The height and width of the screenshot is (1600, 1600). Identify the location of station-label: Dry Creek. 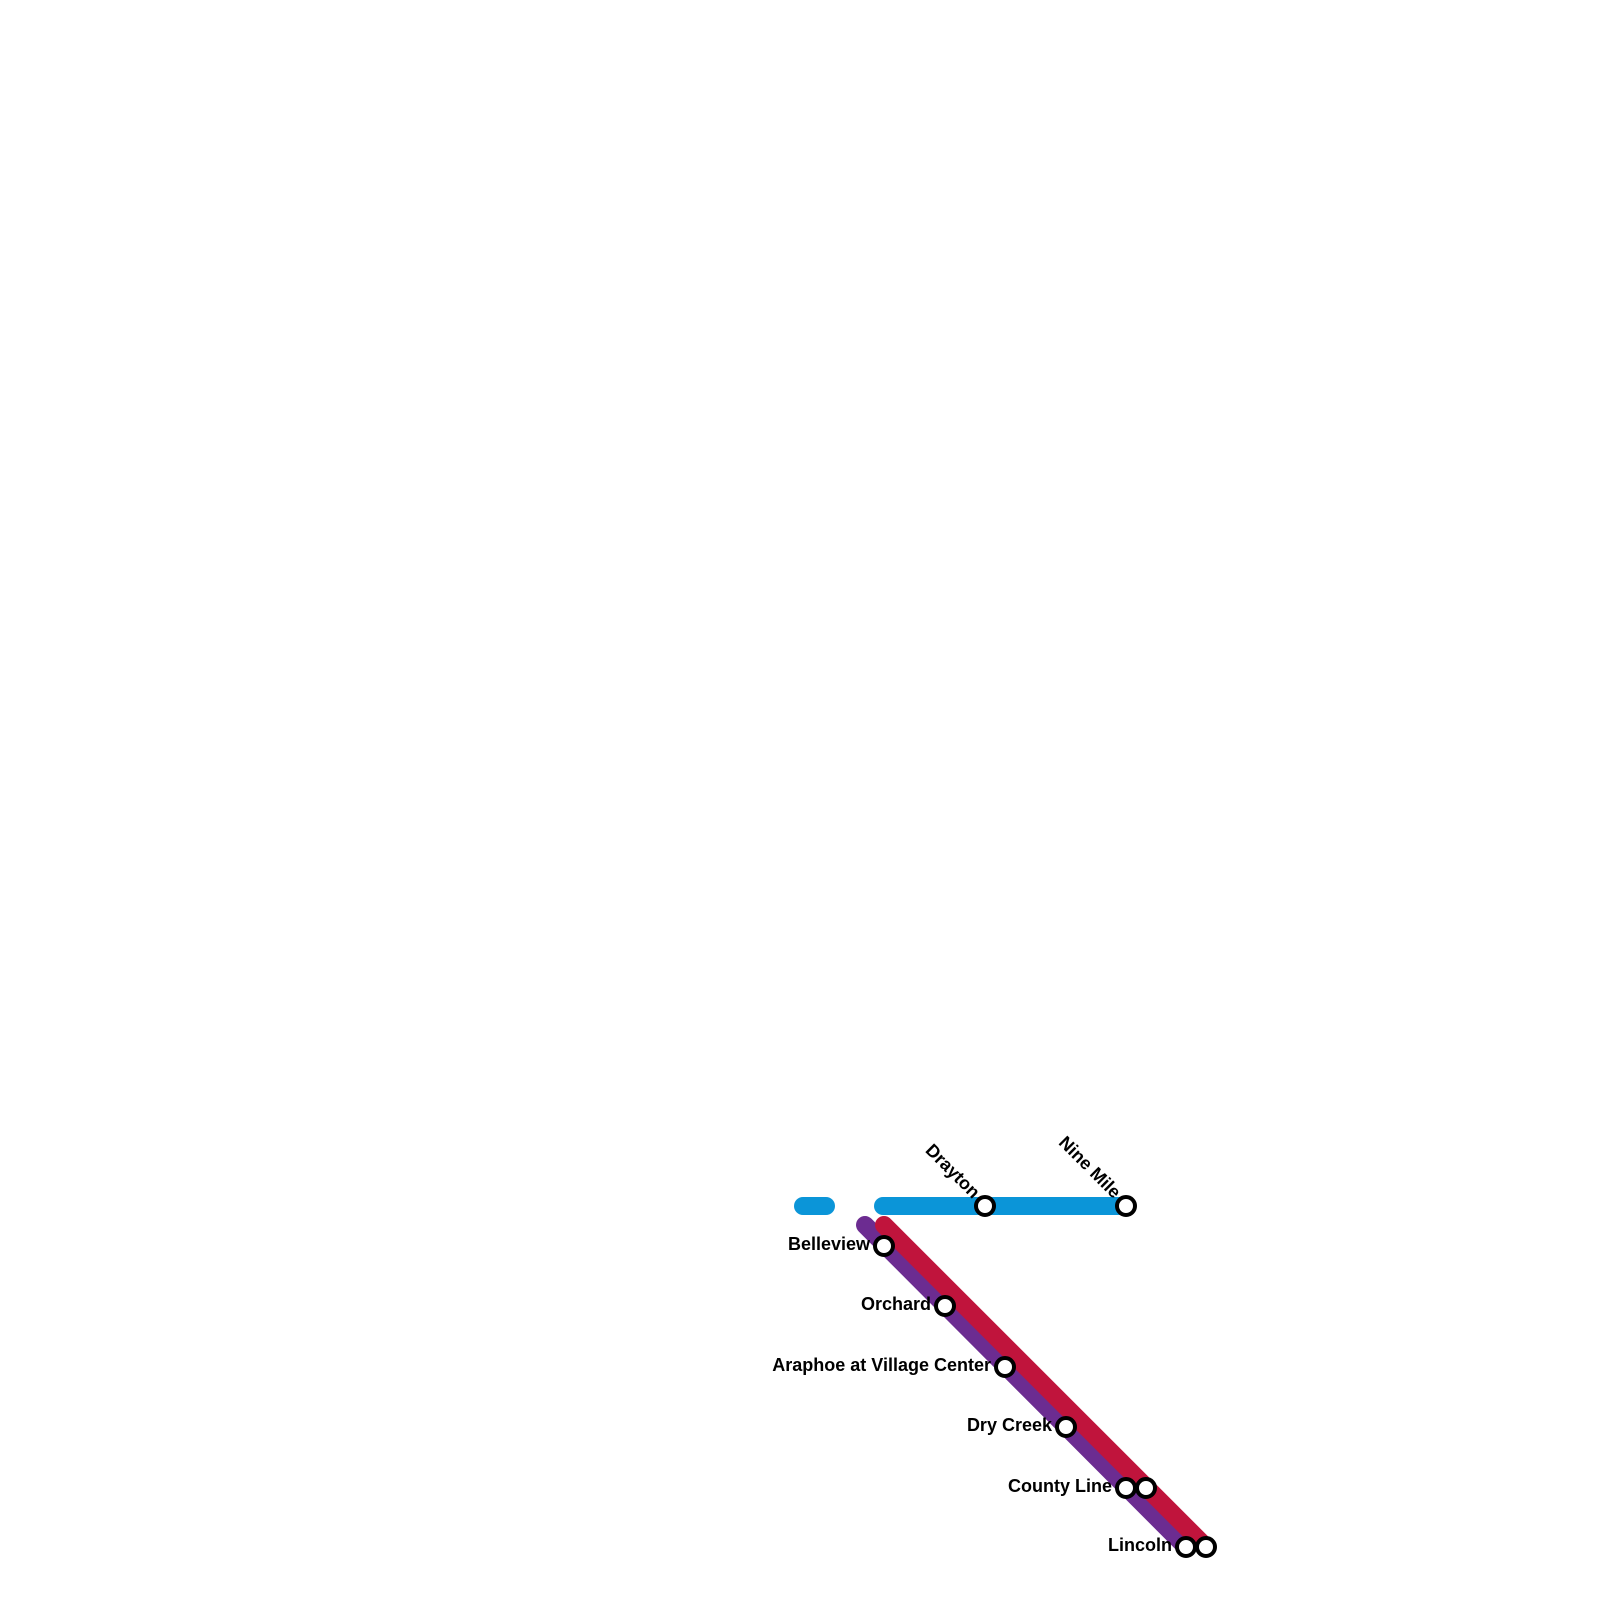
(1010, 1425).